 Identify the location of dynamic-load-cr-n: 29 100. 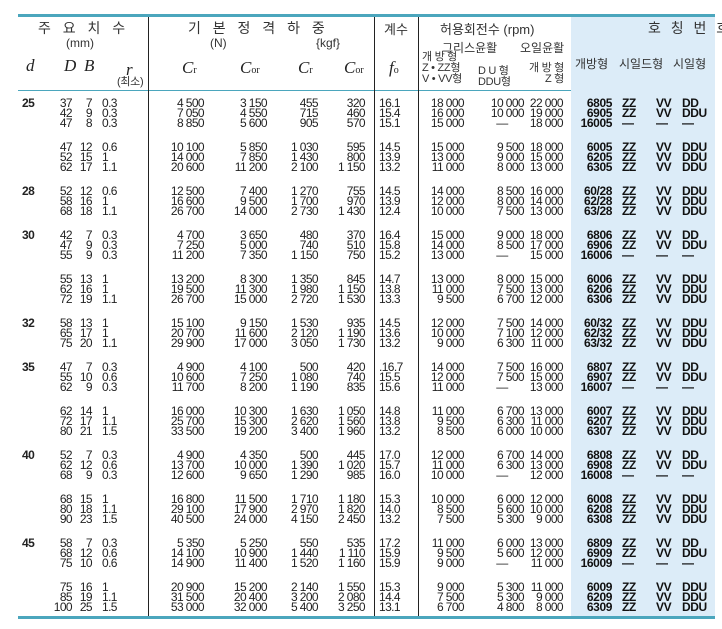
(187, 509).